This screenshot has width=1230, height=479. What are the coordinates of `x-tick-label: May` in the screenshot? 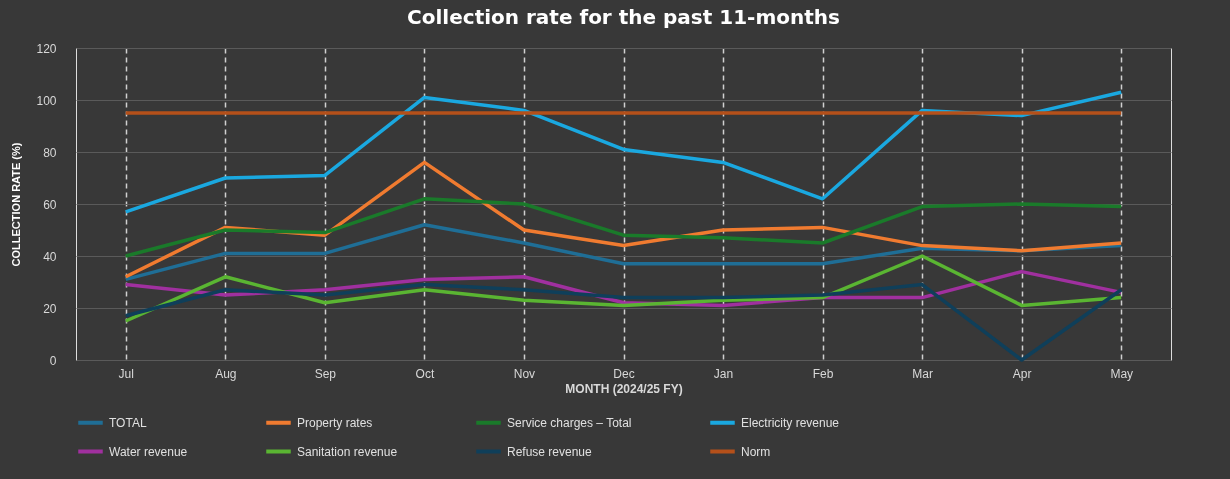 It's located at (1122, 373).